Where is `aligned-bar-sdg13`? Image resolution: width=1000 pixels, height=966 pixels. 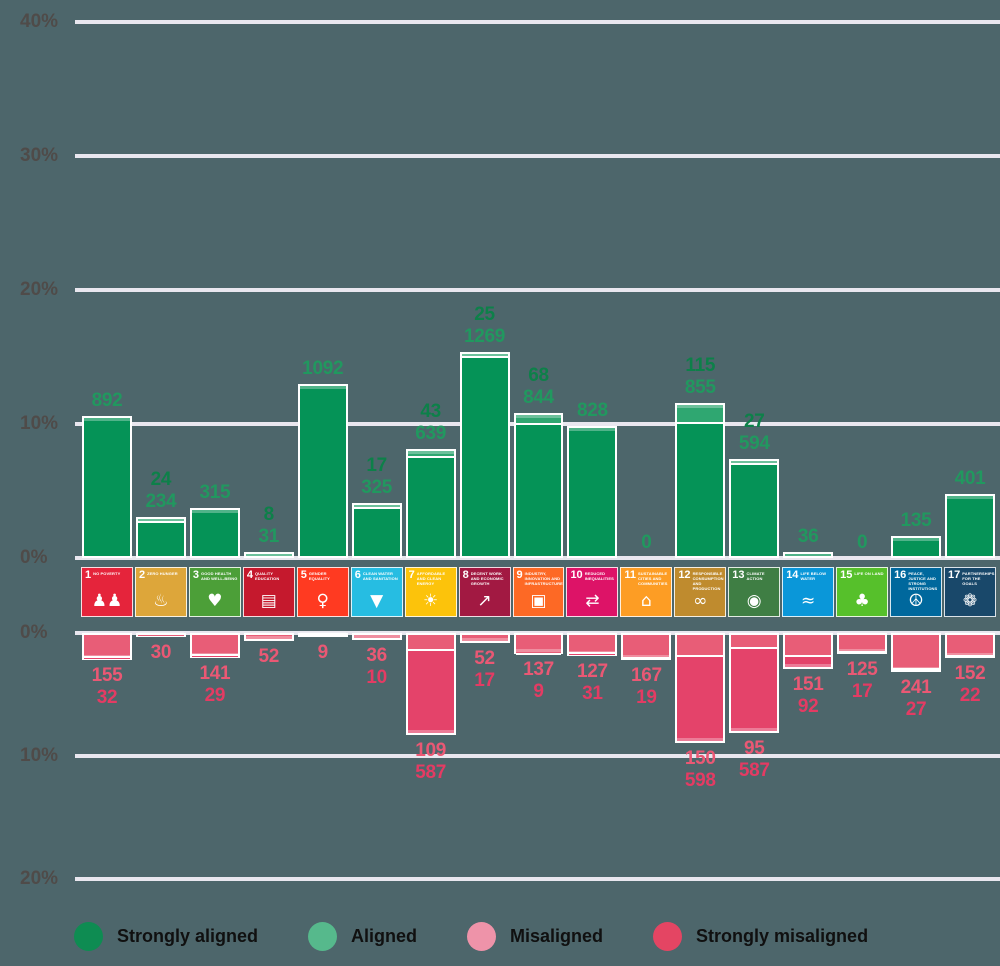 aligned-bar-sdg13 is located at coordinates (754, 508).